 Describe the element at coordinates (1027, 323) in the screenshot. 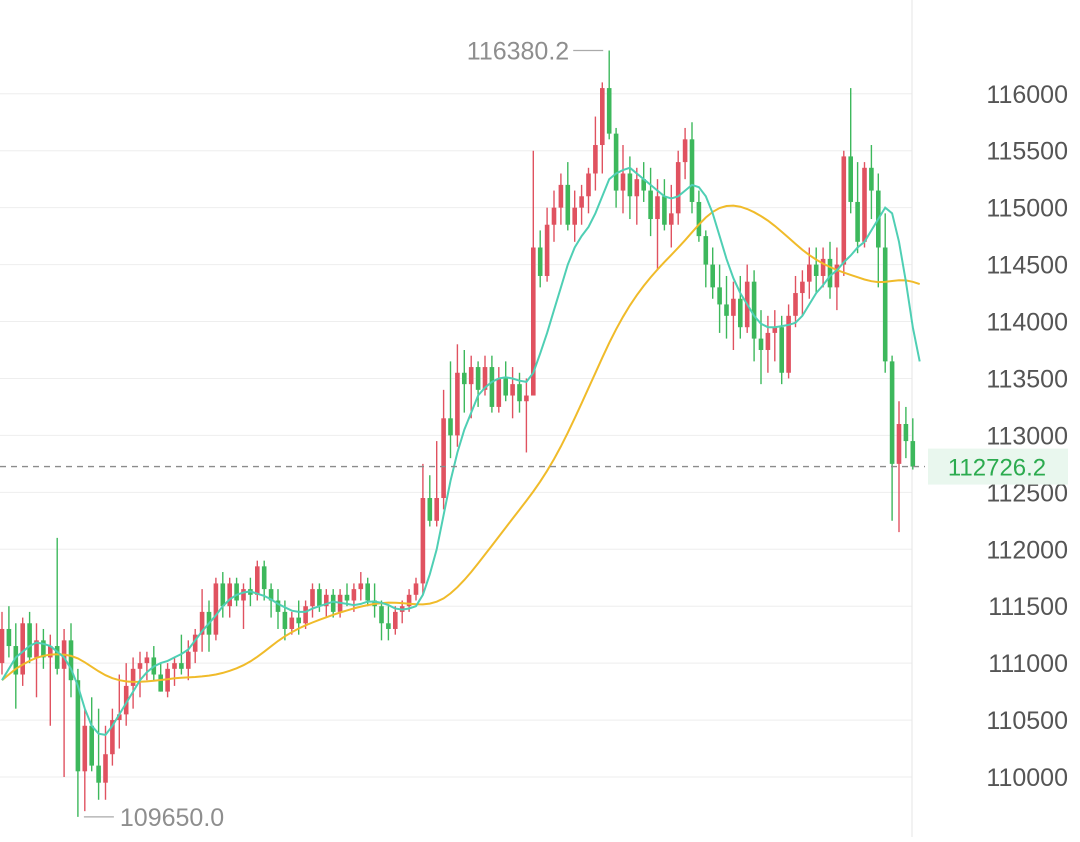

I see `y-tick-label: 114000` at that location.